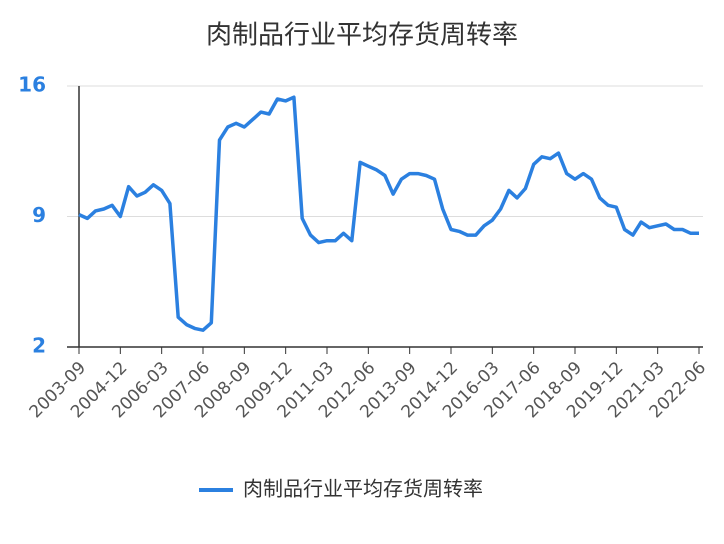 This screenshot has height=544, width=724. I want to click on y-tick-label: 2, so click(39, 346).